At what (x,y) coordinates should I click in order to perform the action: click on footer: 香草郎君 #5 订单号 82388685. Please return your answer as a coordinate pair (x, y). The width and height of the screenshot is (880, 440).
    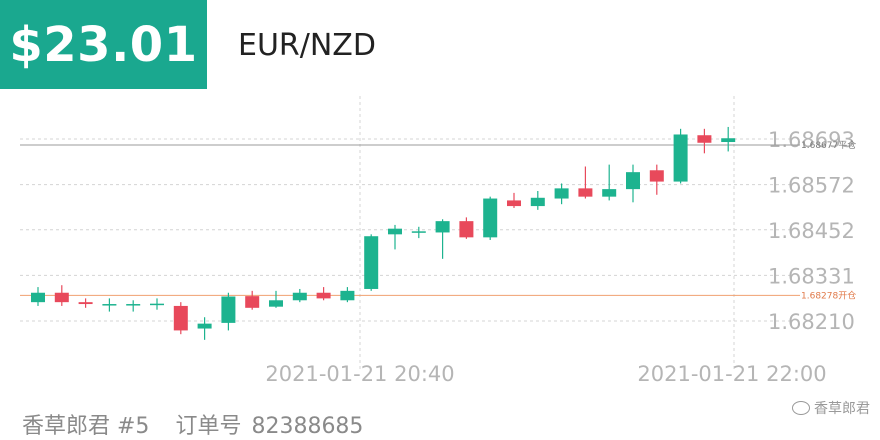
    Looking at the image, I should click on (205, 424).